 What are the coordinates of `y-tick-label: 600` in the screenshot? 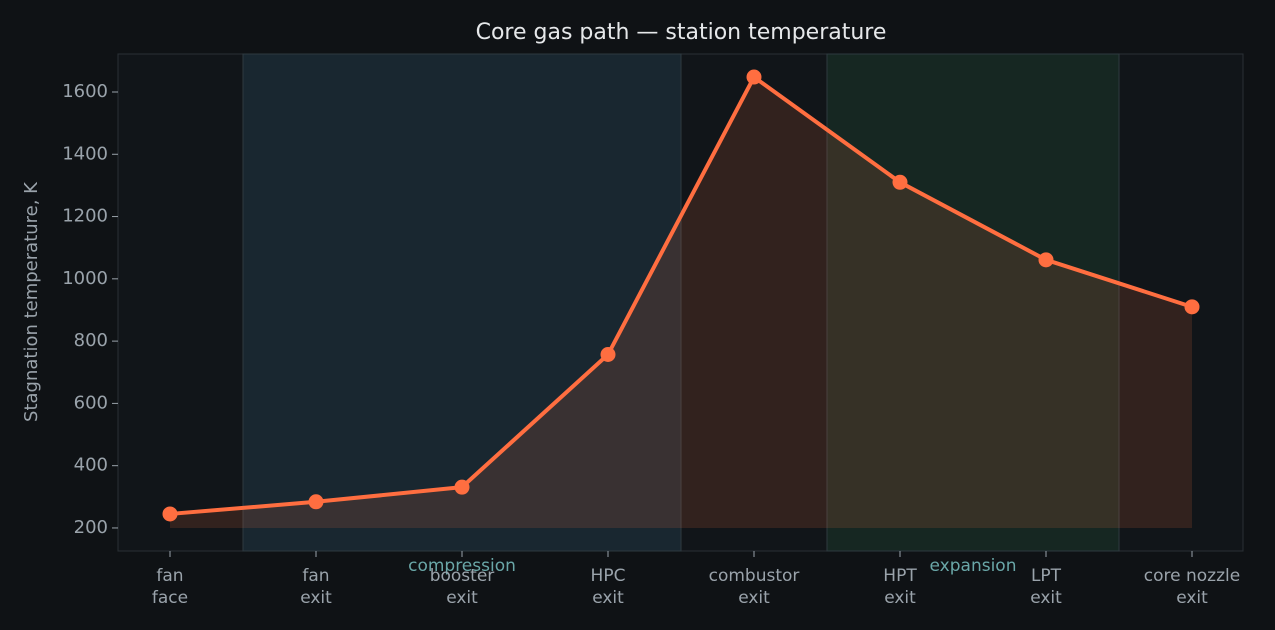 It's located at (91, 402).